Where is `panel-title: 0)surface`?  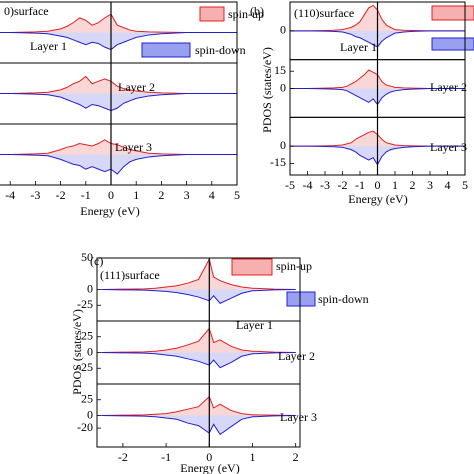 panel-title: 0)surface is located at coordinates (26, 11).